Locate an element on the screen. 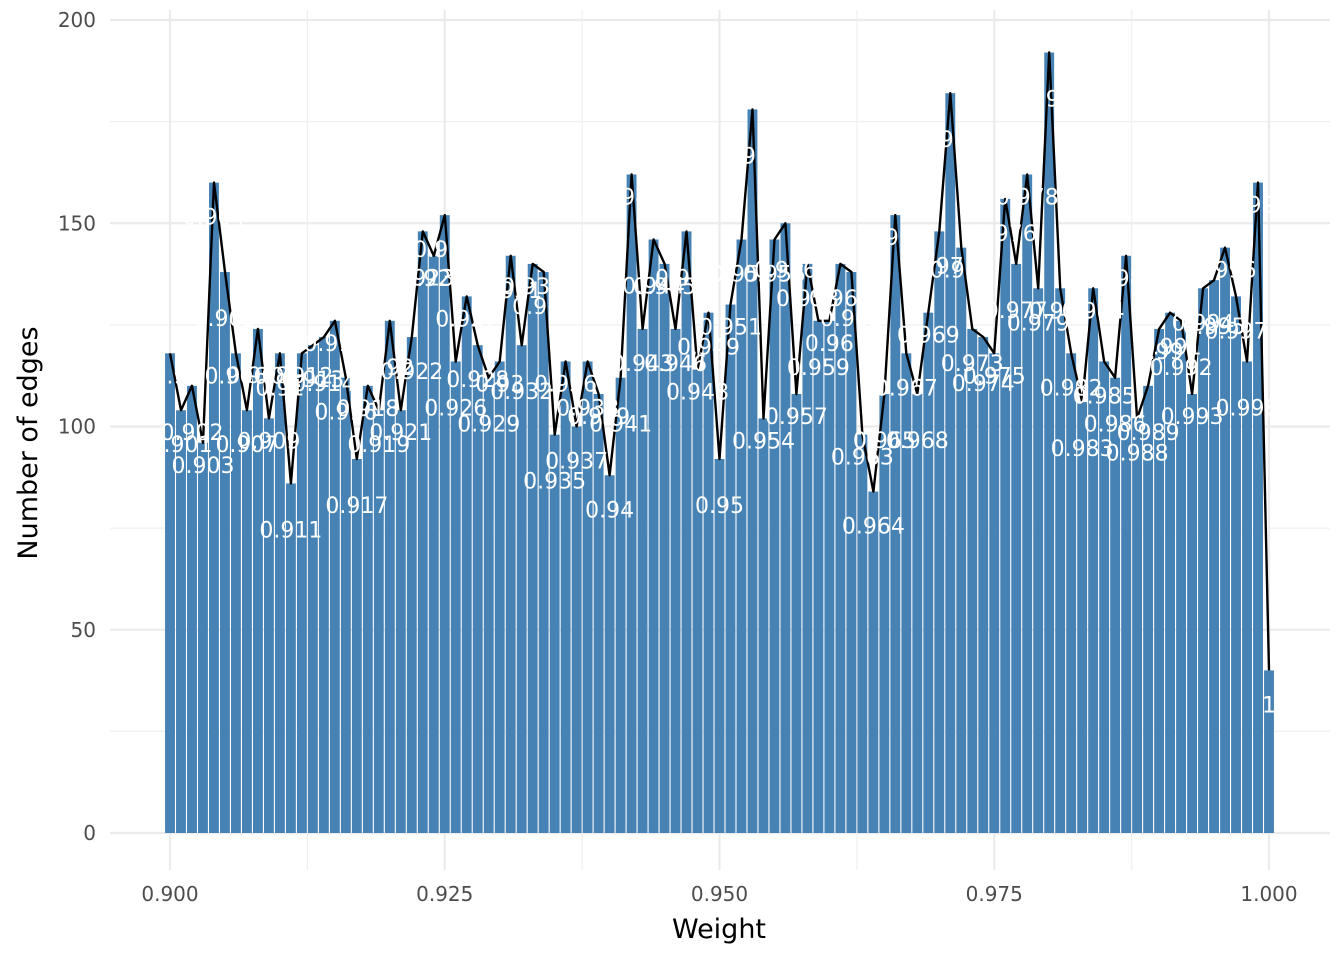 The height and width of the screenshot is (960, 1344). bar-label: 0.934 is located at coordinates (543, 307).